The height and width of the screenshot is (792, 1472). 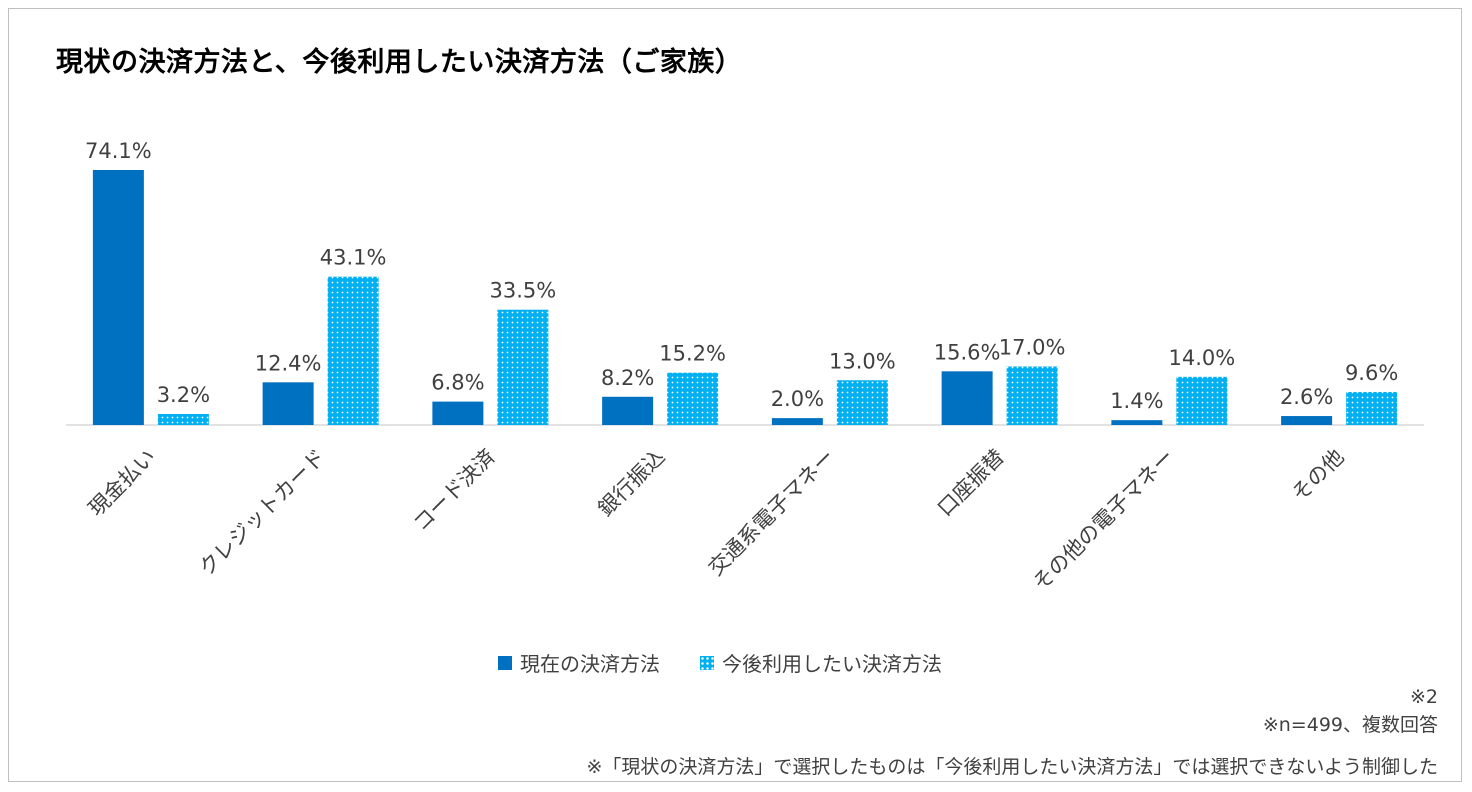 I want to click on category-label-5: 口座振替, so click(x=971, y=483).